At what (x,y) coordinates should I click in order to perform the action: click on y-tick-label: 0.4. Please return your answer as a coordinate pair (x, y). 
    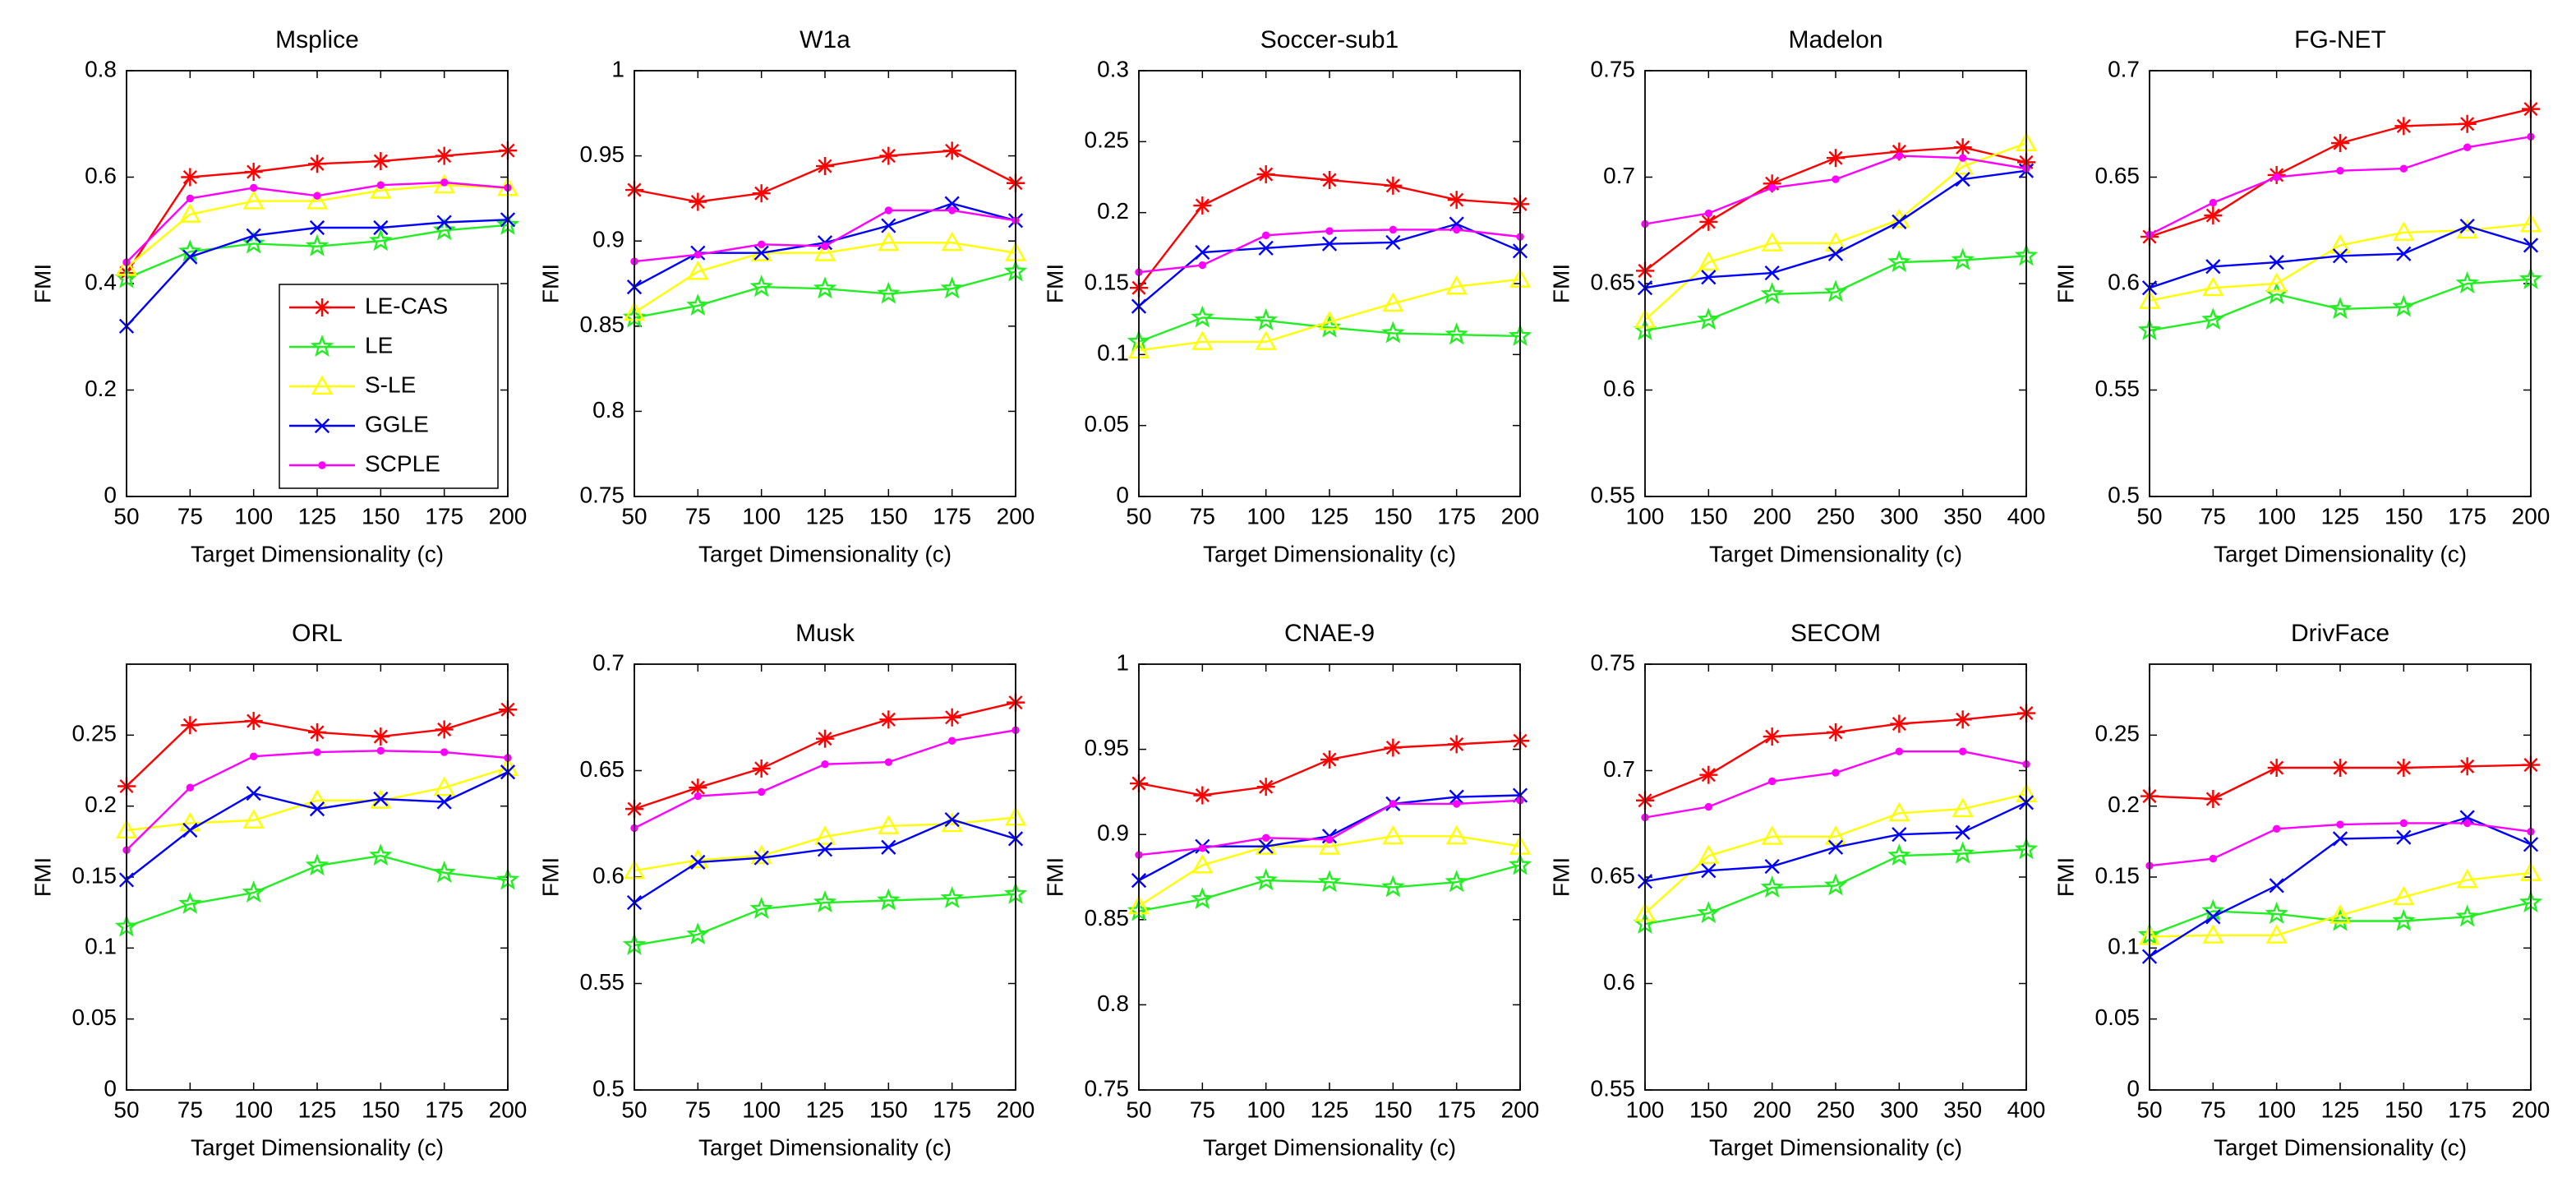
    Looking at the image, I should click on (101, 281).